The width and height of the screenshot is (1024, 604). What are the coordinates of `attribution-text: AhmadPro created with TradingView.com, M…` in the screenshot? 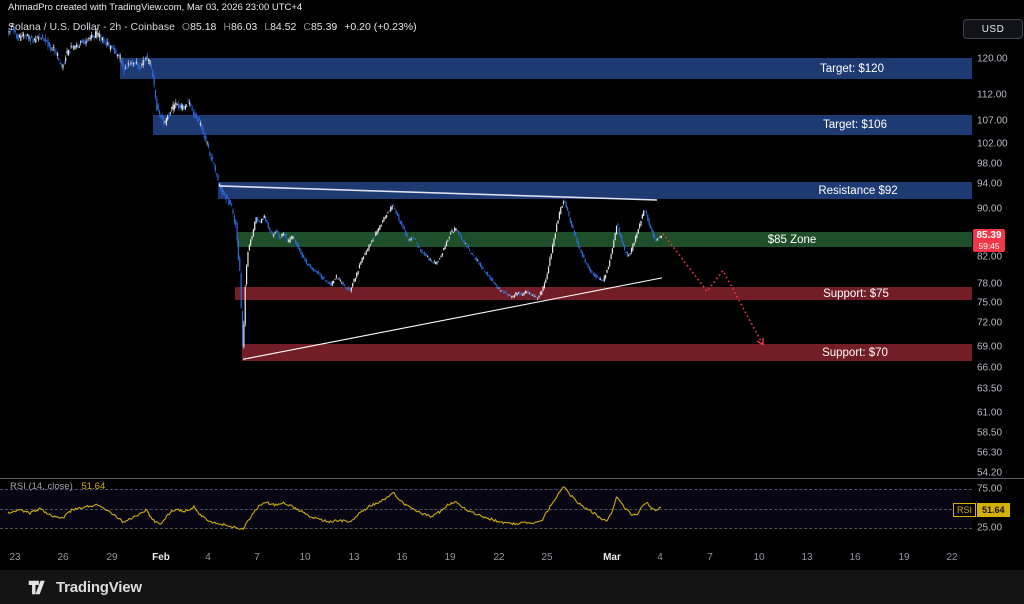 It's located at (512, 7).